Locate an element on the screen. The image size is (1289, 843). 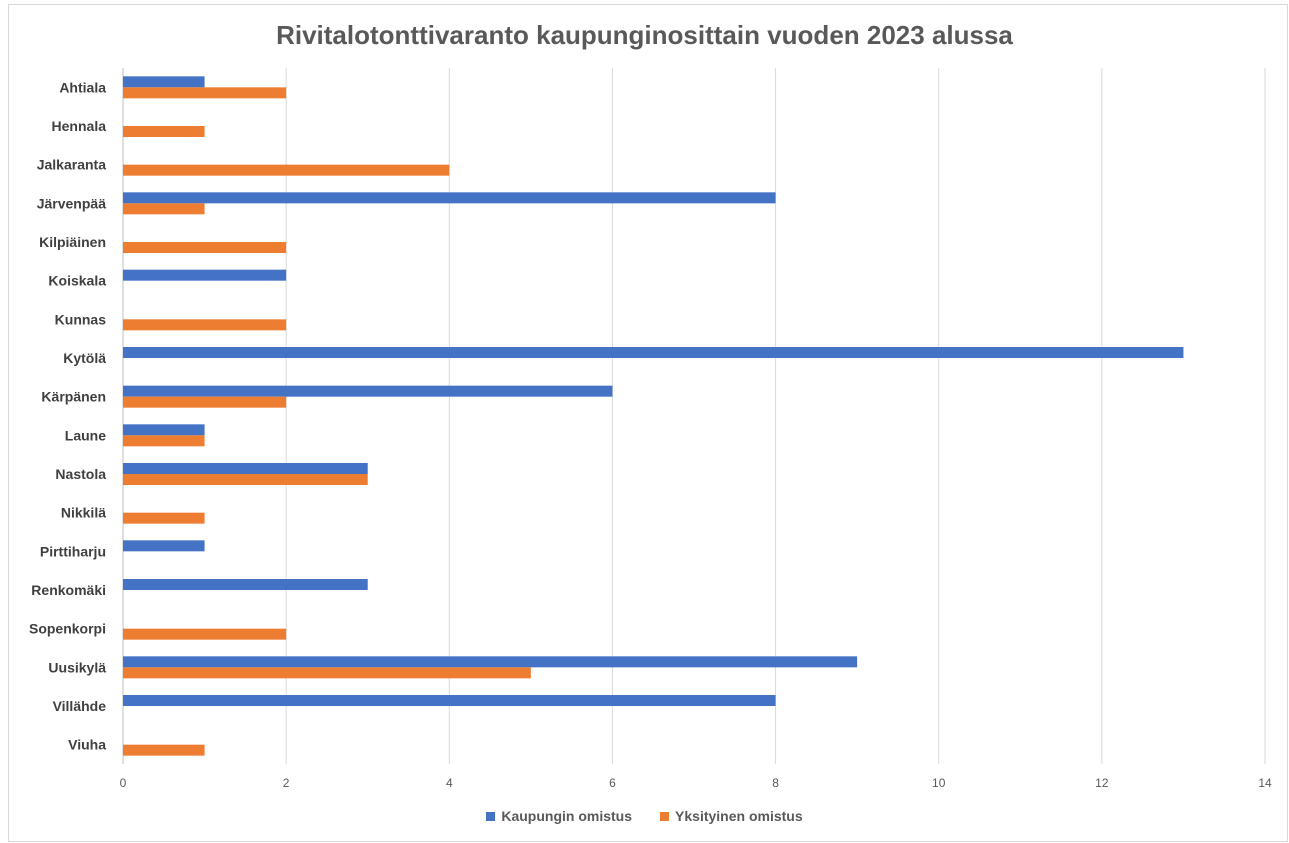
category-label: Hennala is located at coordinates (79, 126).